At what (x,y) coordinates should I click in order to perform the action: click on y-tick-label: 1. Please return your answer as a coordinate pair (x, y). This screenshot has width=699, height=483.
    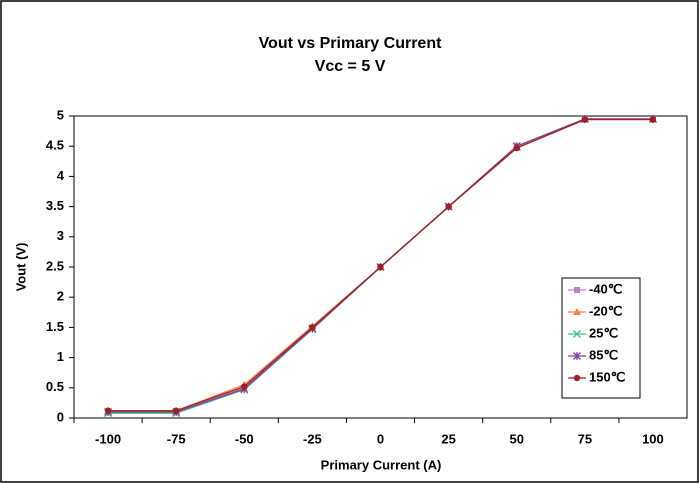
    Looking at the image, I should click on (60, 356).